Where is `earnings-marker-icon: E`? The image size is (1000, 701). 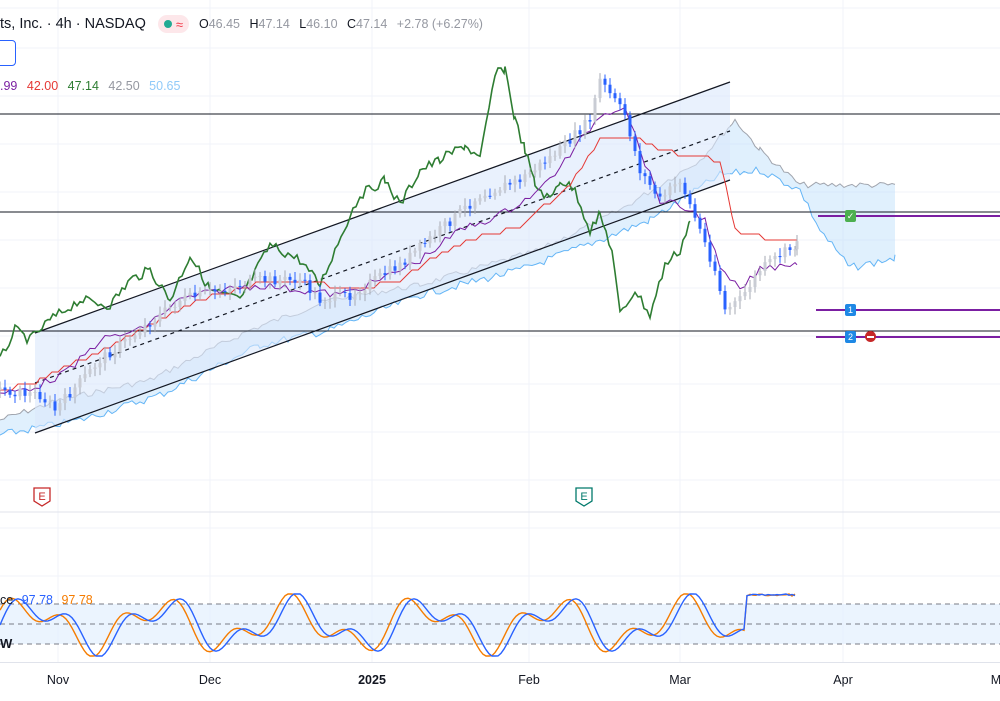
earnings-marker-icon: E is located at coordinates (584, 497).